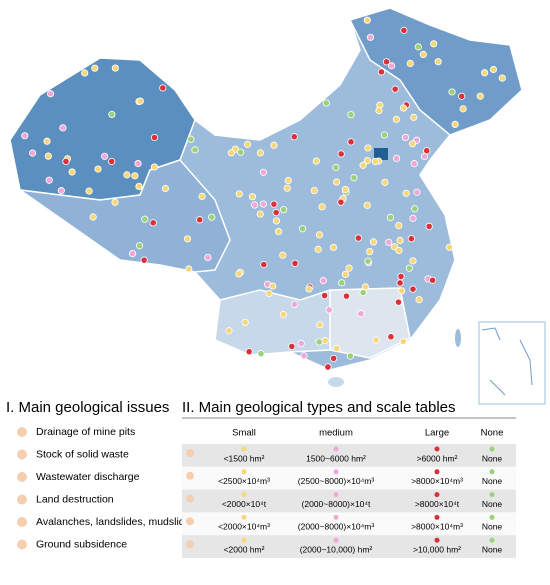  What do you see at coordinates (370, 323) in the screenshot?
I see `region-south` at bounding box center [370, 323].